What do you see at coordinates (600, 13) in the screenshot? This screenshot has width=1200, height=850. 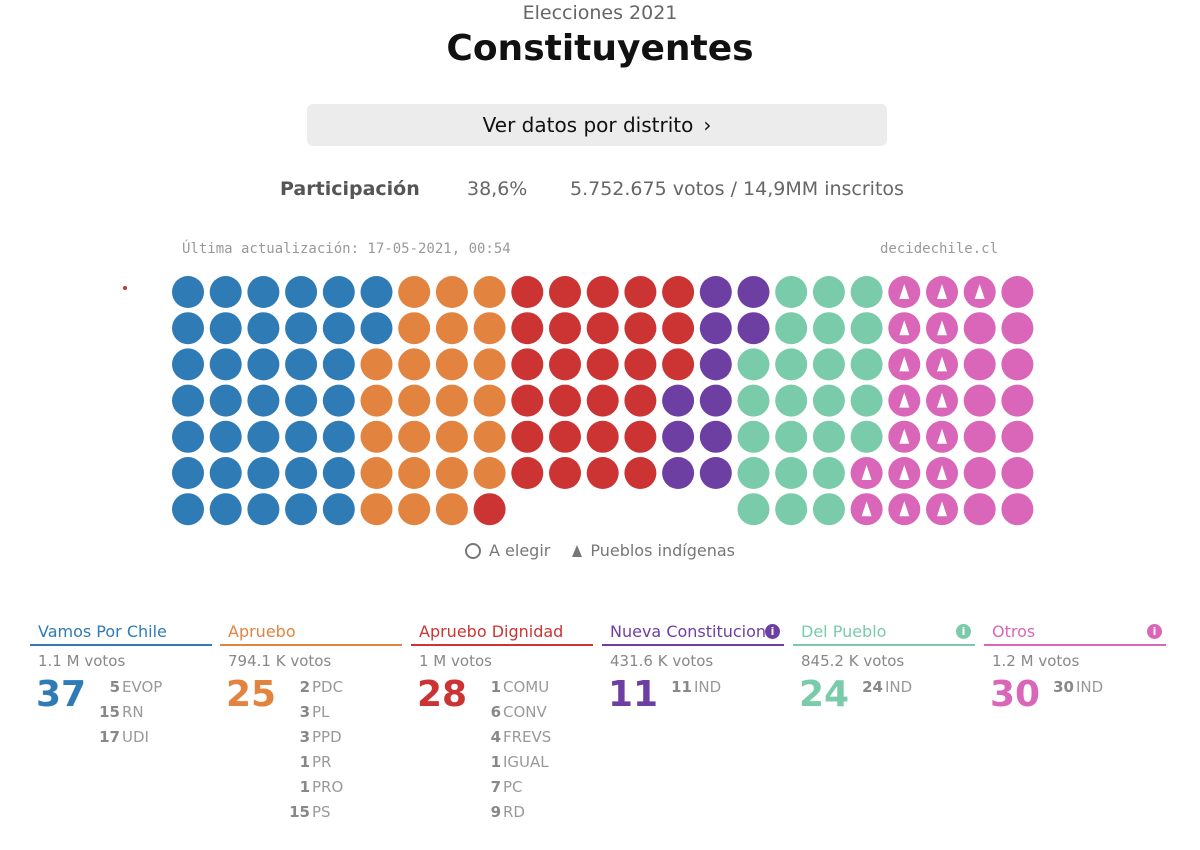 I see `election-subtitle: Elecciones 2021` at bounding box center [600, 13].